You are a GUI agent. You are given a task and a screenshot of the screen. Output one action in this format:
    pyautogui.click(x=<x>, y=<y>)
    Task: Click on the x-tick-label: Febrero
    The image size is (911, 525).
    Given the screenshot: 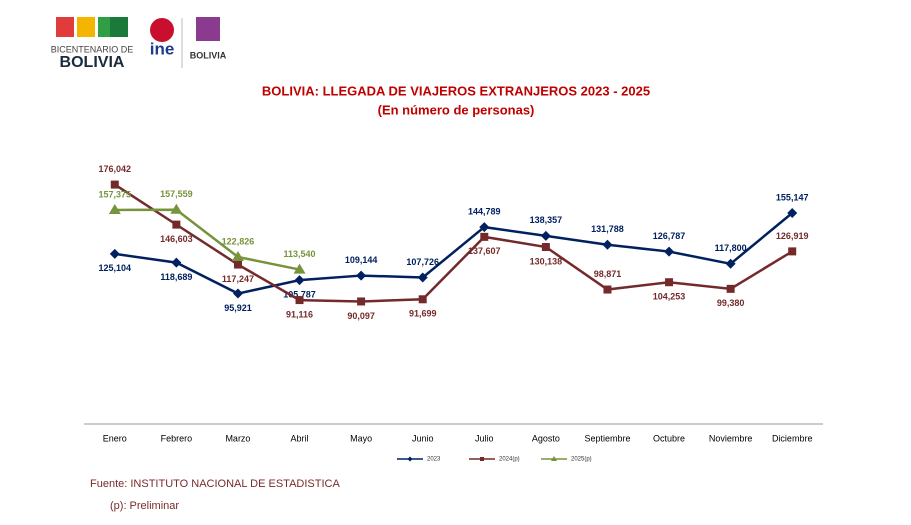 What is the action you would take?
    pyautogui.click(x=177, y=438)
    